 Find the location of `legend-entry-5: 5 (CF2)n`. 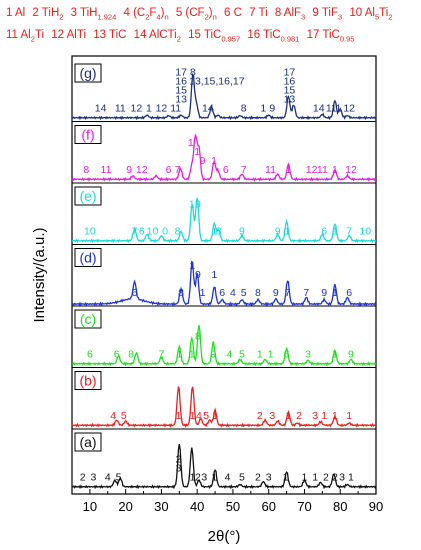

legend-entry-5: 5 (CF2)n is located at coordinates (196, 14).